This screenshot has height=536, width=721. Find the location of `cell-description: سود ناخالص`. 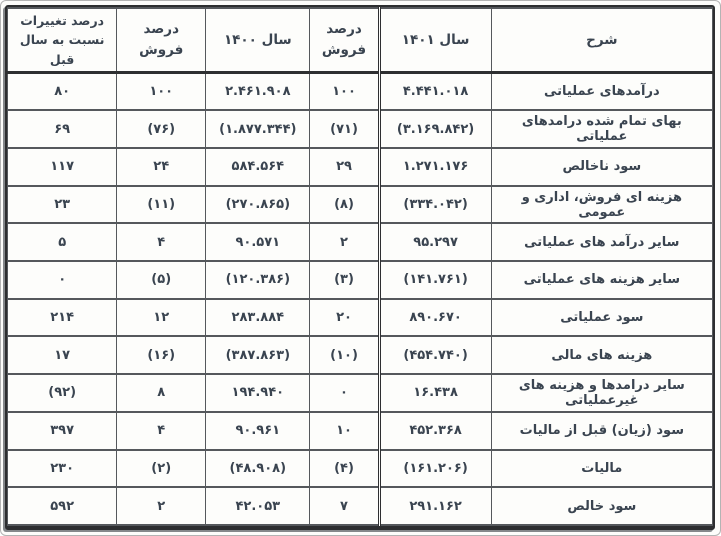

cell-description: سود ناخالص is located at coordinates (602, 167).